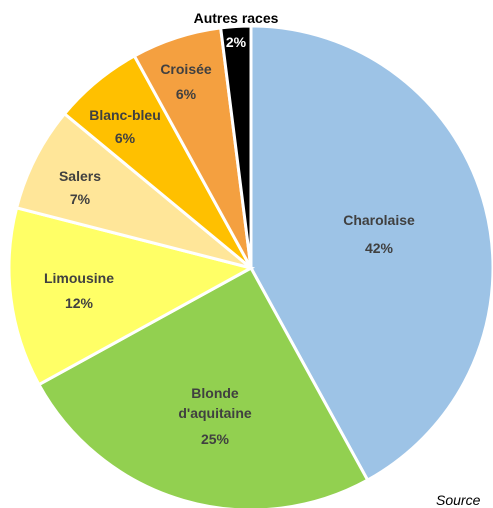 This screenshot has width=493, height=508. I want to click on data-label-croisee: 6%, so click(186, 94).